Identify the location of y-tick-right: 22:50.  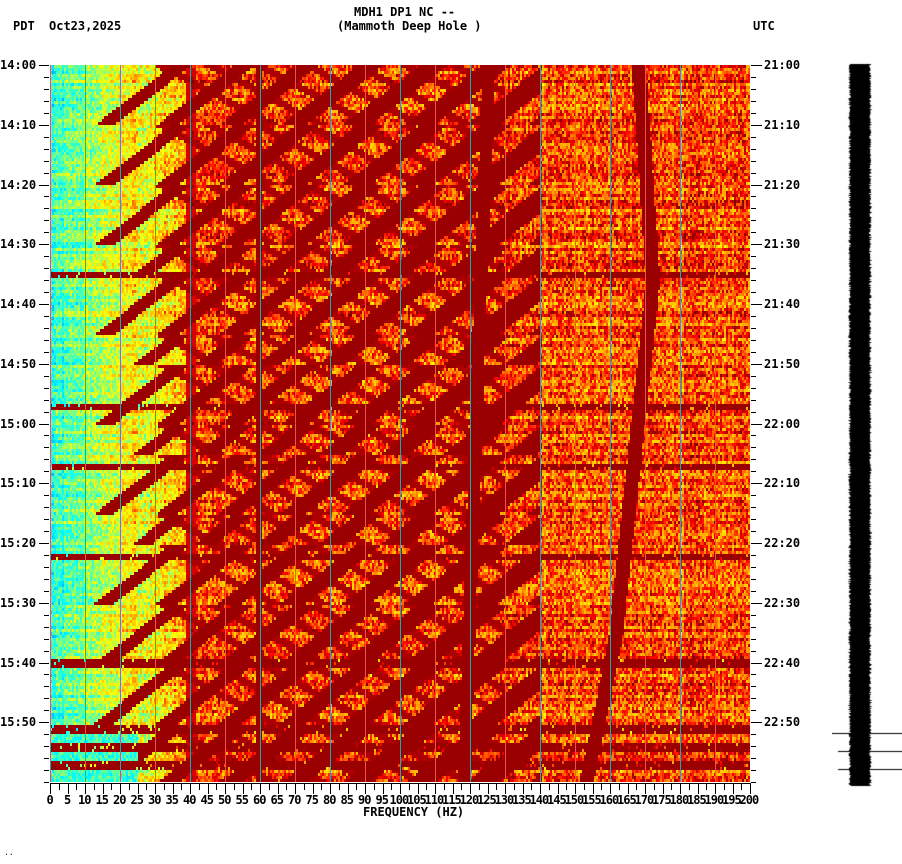
(782, 722).